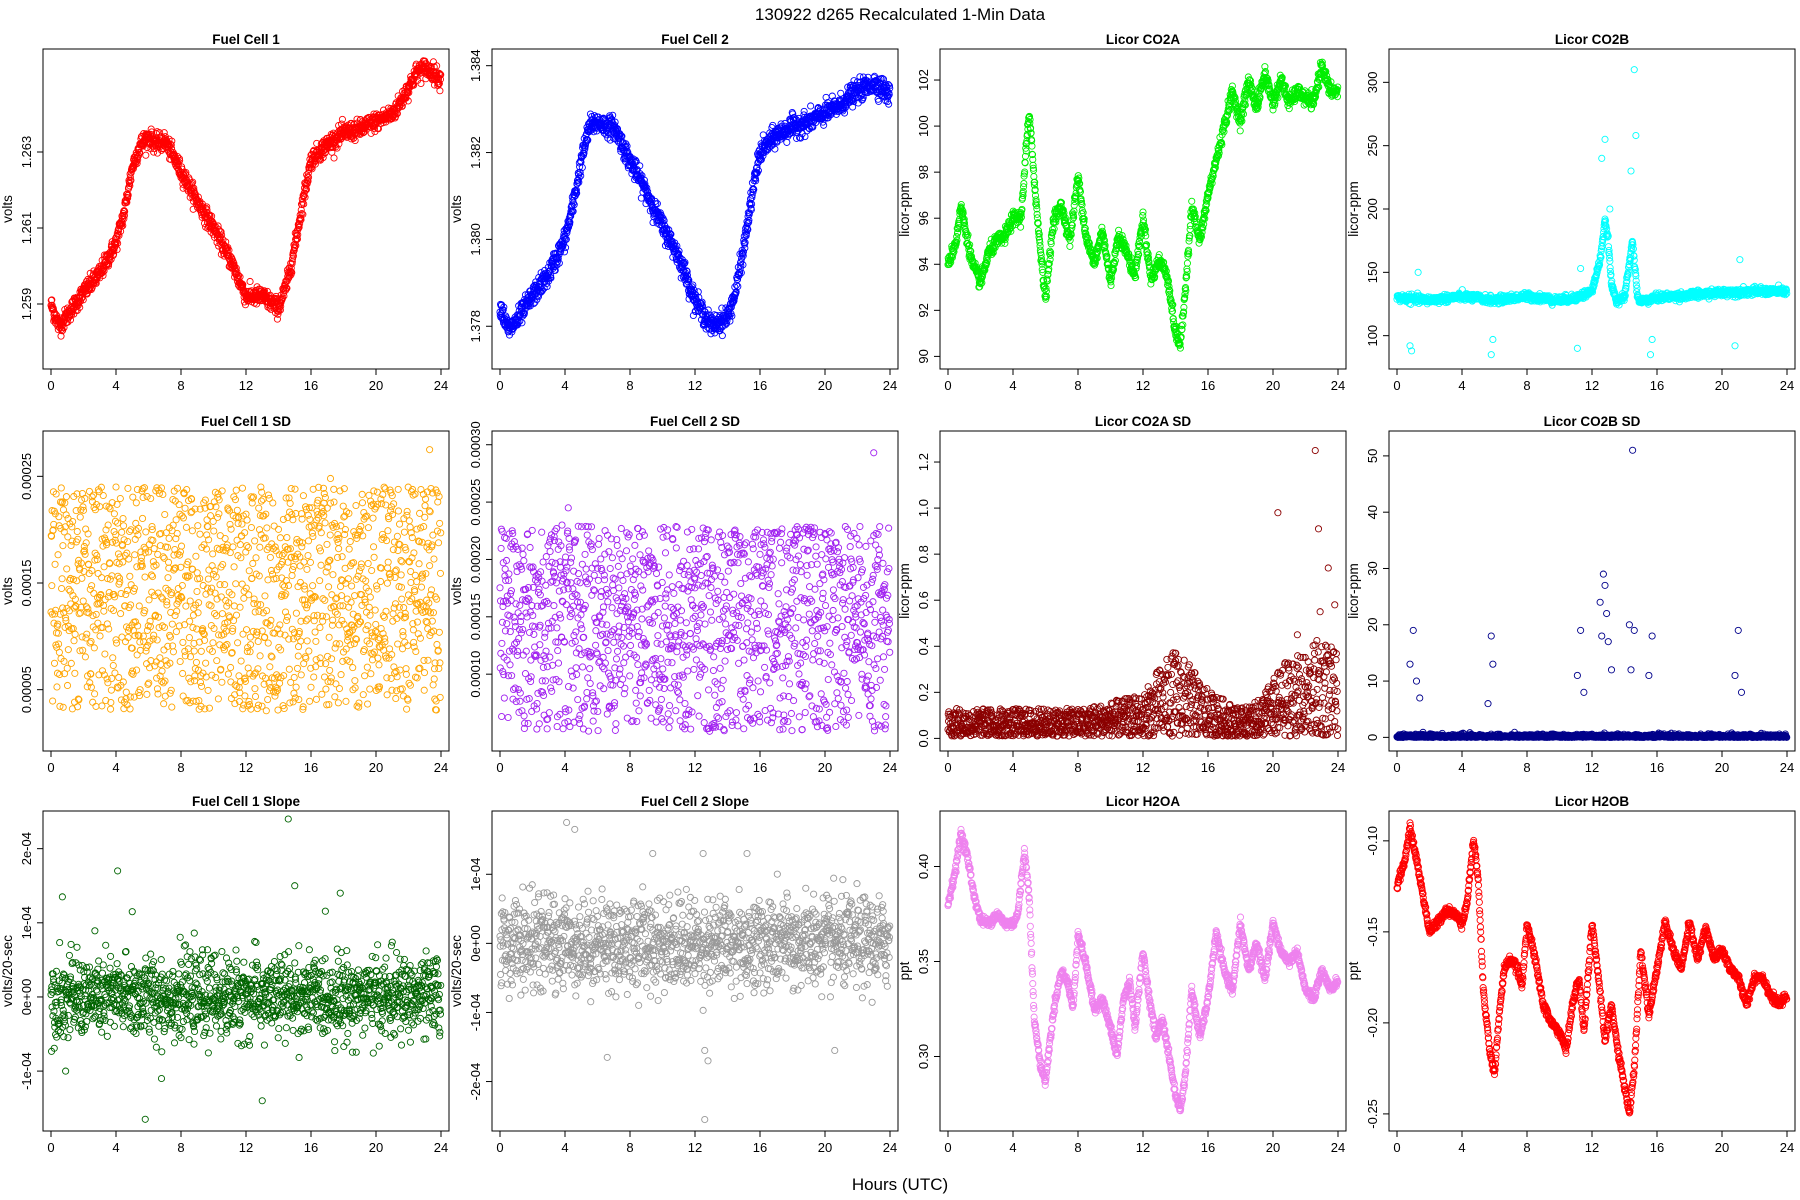 This screenshot has height=1200, width=1800. I want to click on figure-title: 130922 d265 Recalculated 1-Min Data, so click(900, 14).